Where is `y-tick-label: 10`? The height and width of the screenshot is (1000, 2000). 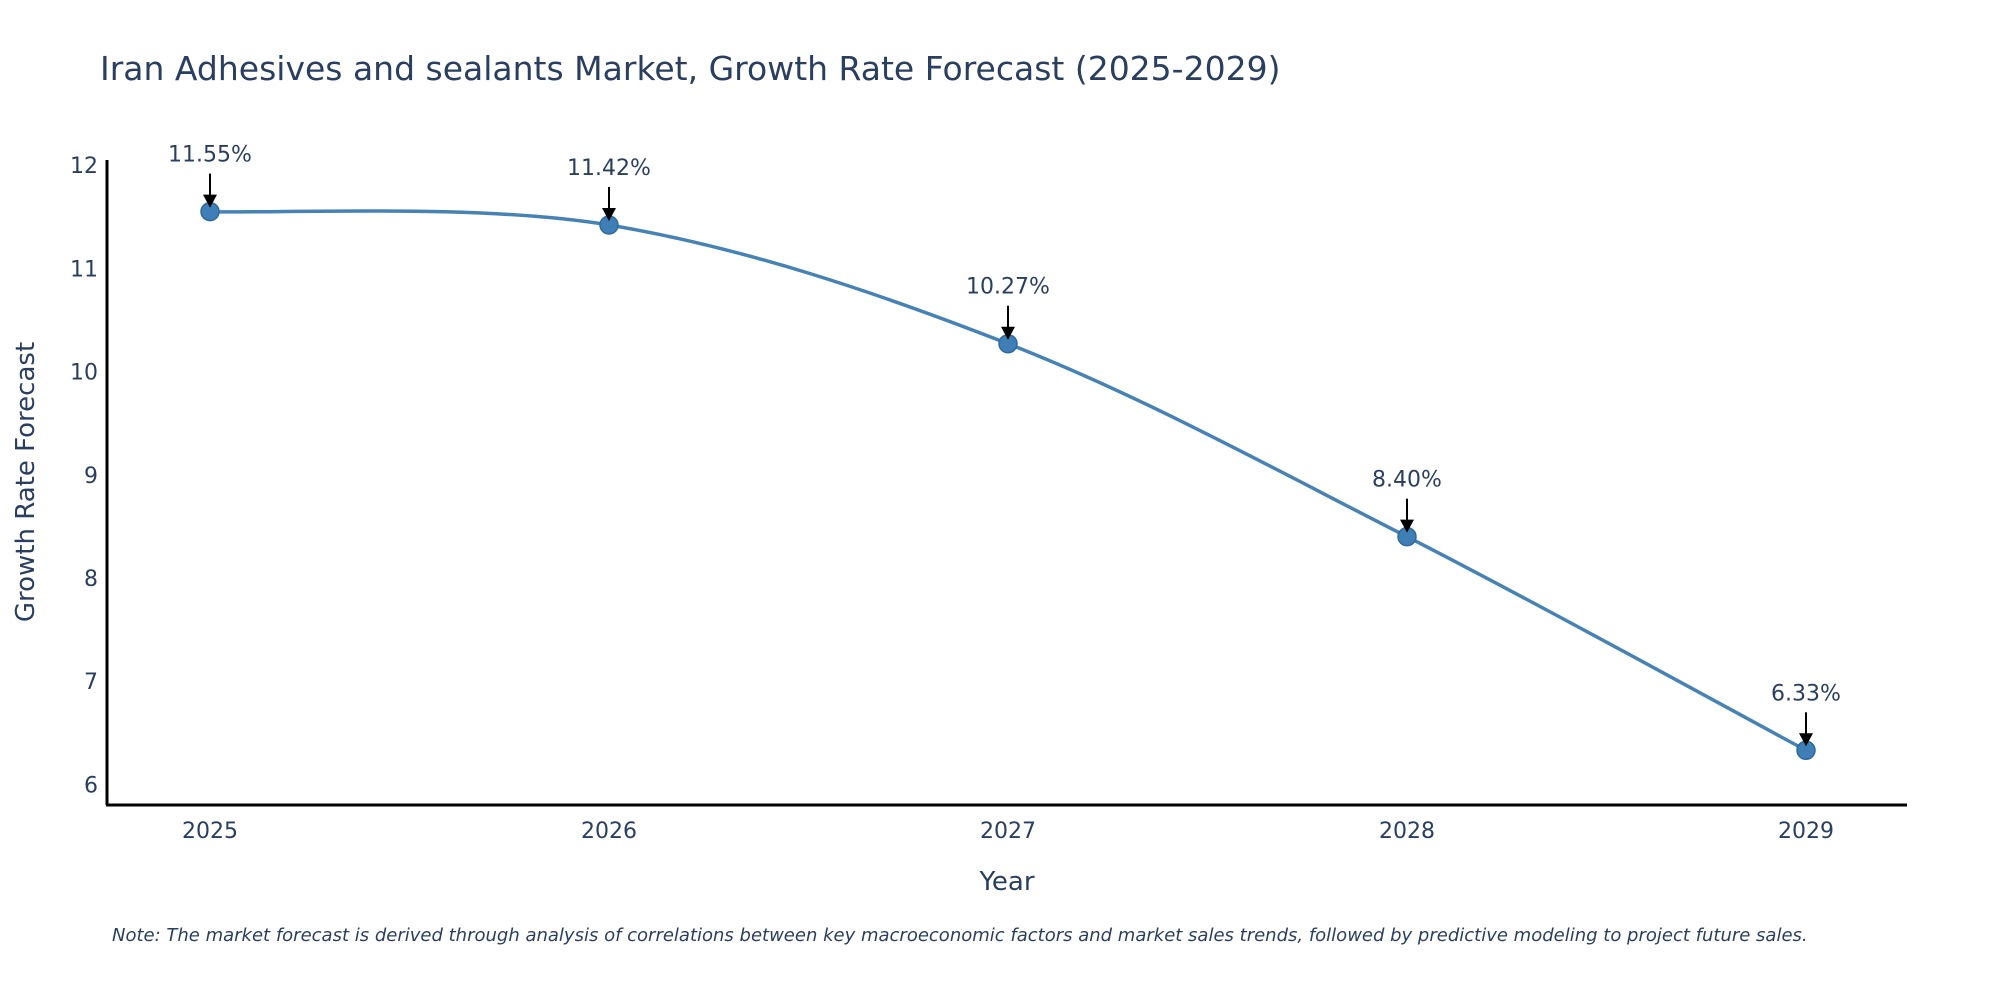
y-tick-label: 10 is located at coordinates (84, 373).